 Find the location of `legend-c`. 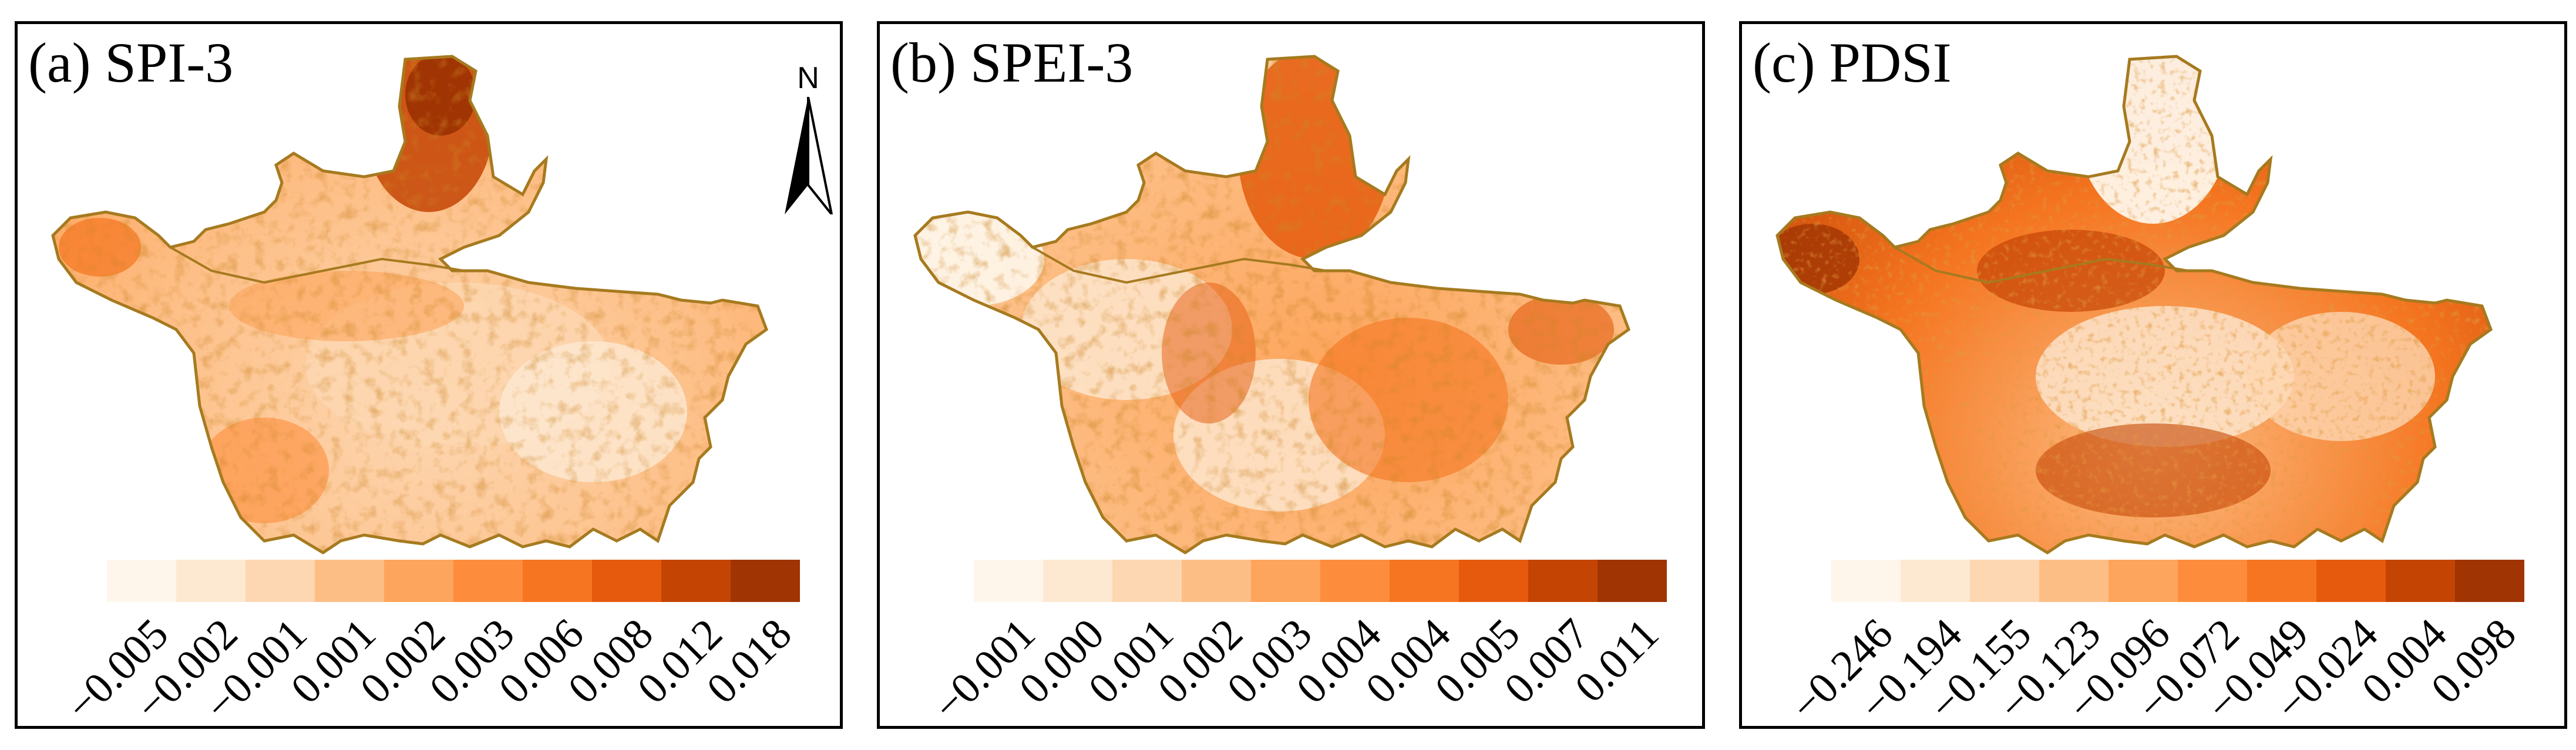

legend-c is located at coordinates (2177, 581).